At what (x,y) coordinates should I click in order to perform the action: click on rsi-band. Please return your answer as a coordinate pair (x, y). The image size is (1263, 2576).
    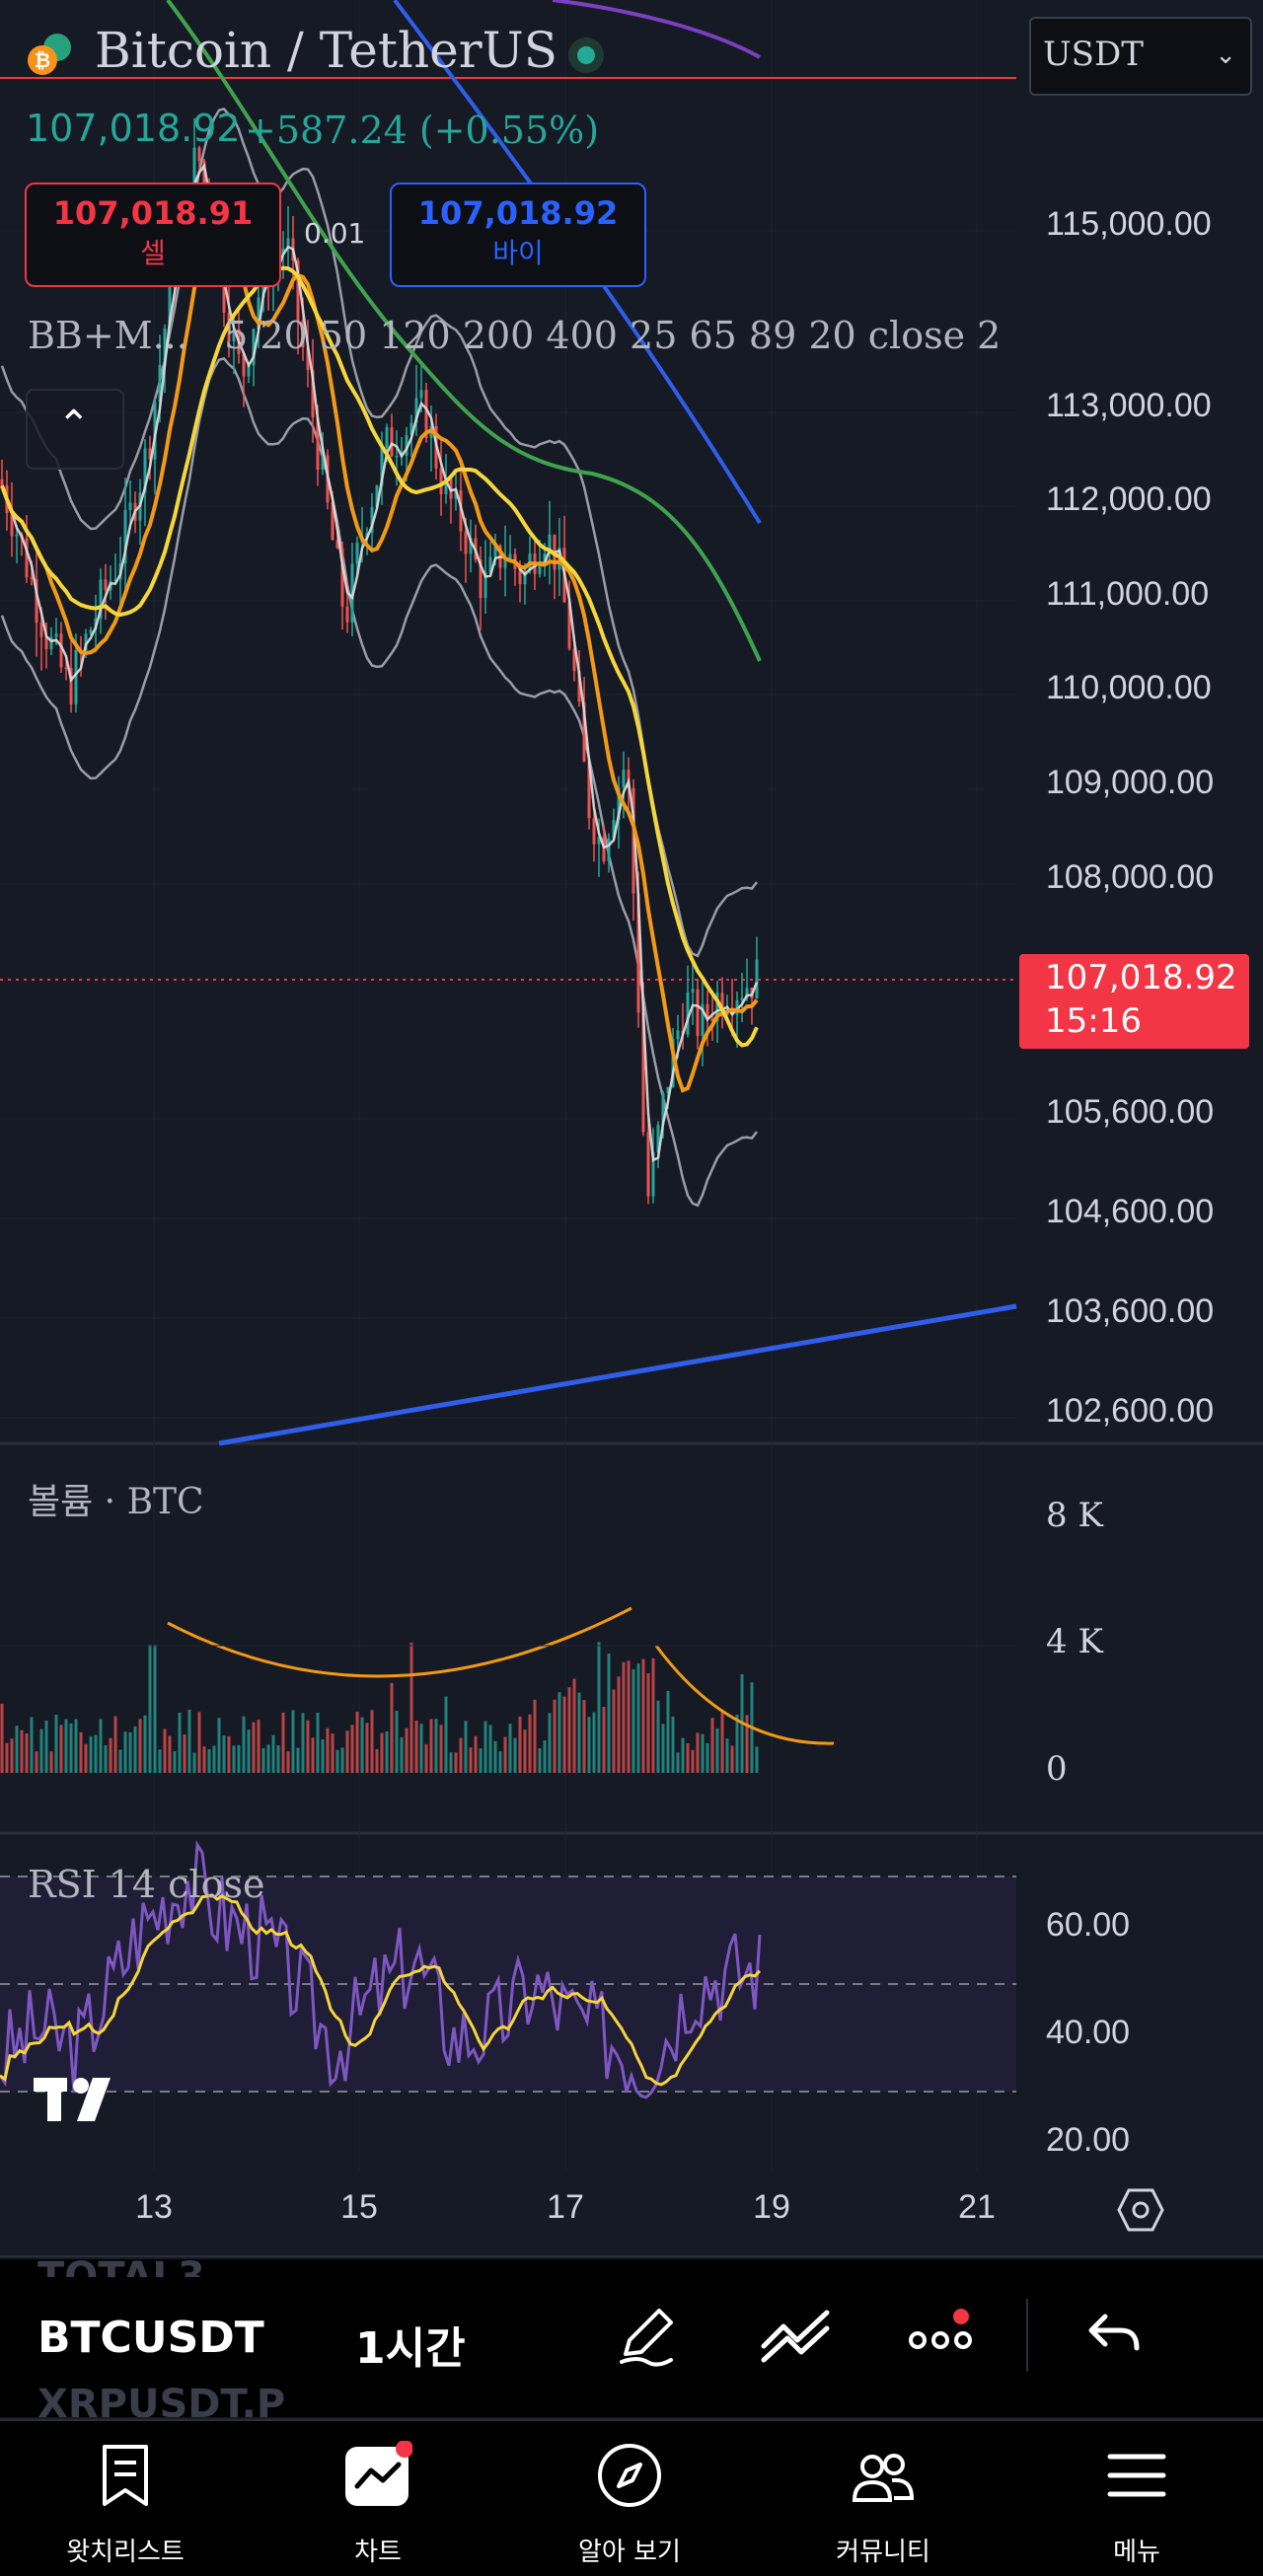
    Looking at the image, I should click on (508, 1984).